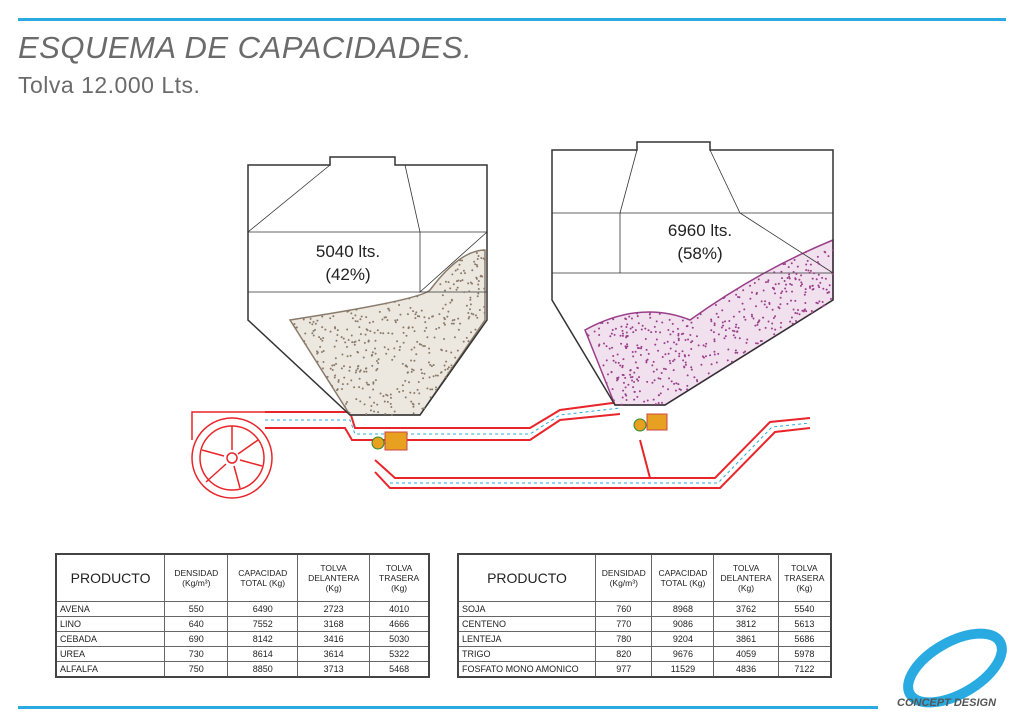 This screenshot has width=1024, height=716. What do you see at coordinates (692, 273) in the screenshot?
I see `rear-hopper` at bounding box center [692, 273].